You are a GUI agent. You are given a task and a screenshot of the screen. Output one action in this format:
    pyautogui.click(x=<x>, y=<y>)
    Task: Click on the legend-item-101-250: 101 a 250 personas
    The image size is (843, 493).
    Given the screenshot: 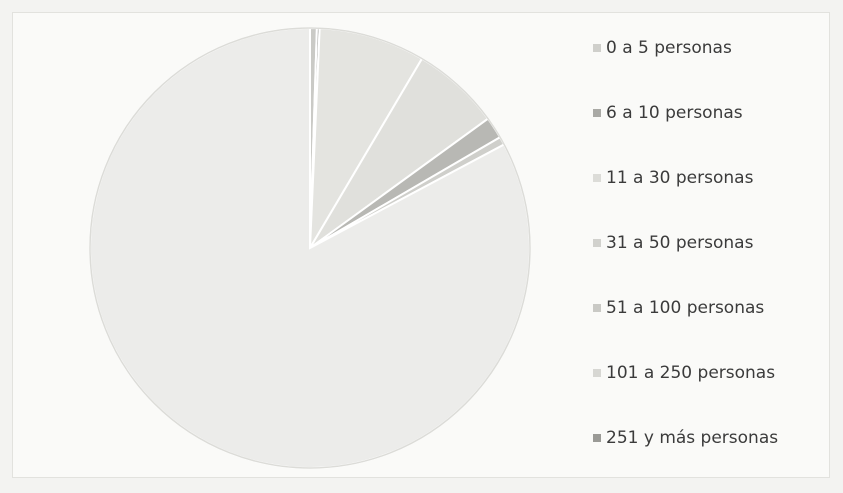 What is the action you would take?
    pyautogui.click(x=685, y=395)
    